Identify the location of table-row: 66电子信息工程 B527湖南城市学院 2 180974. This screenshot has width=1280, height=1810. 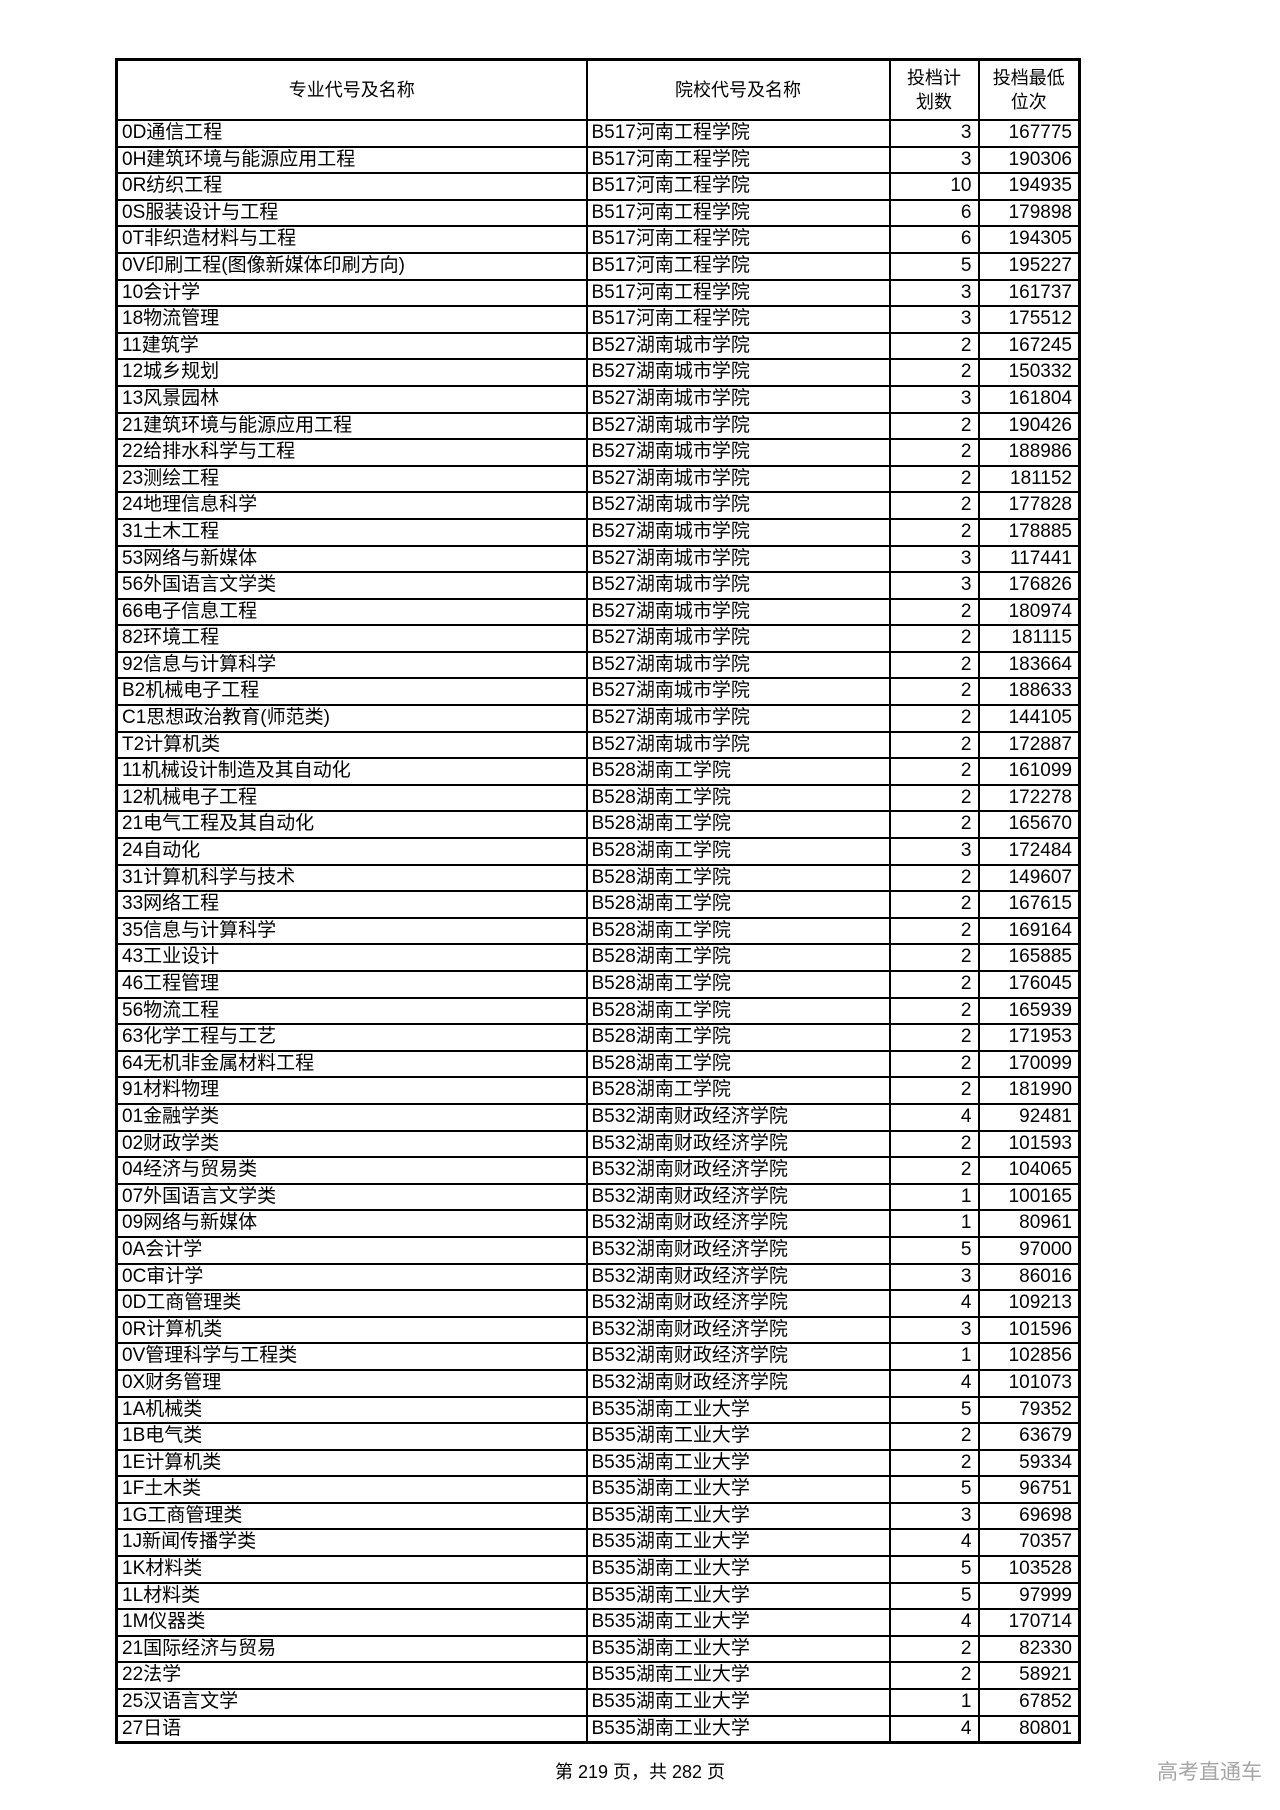
(598, 612).